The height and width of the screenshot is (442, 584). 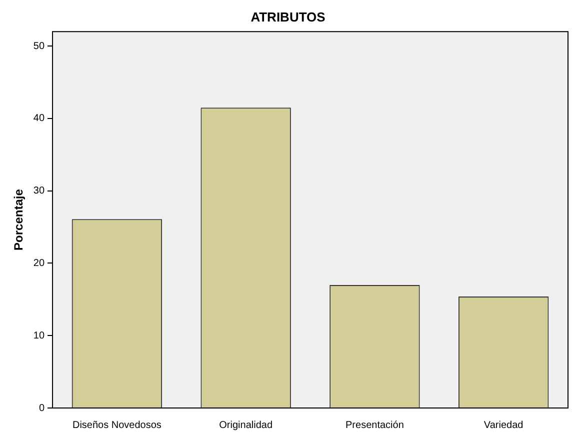 What do you see at coordinates (39, 263) in the screenshot?
I see `y-tick-label: 20` at bounding box center [39, 263].